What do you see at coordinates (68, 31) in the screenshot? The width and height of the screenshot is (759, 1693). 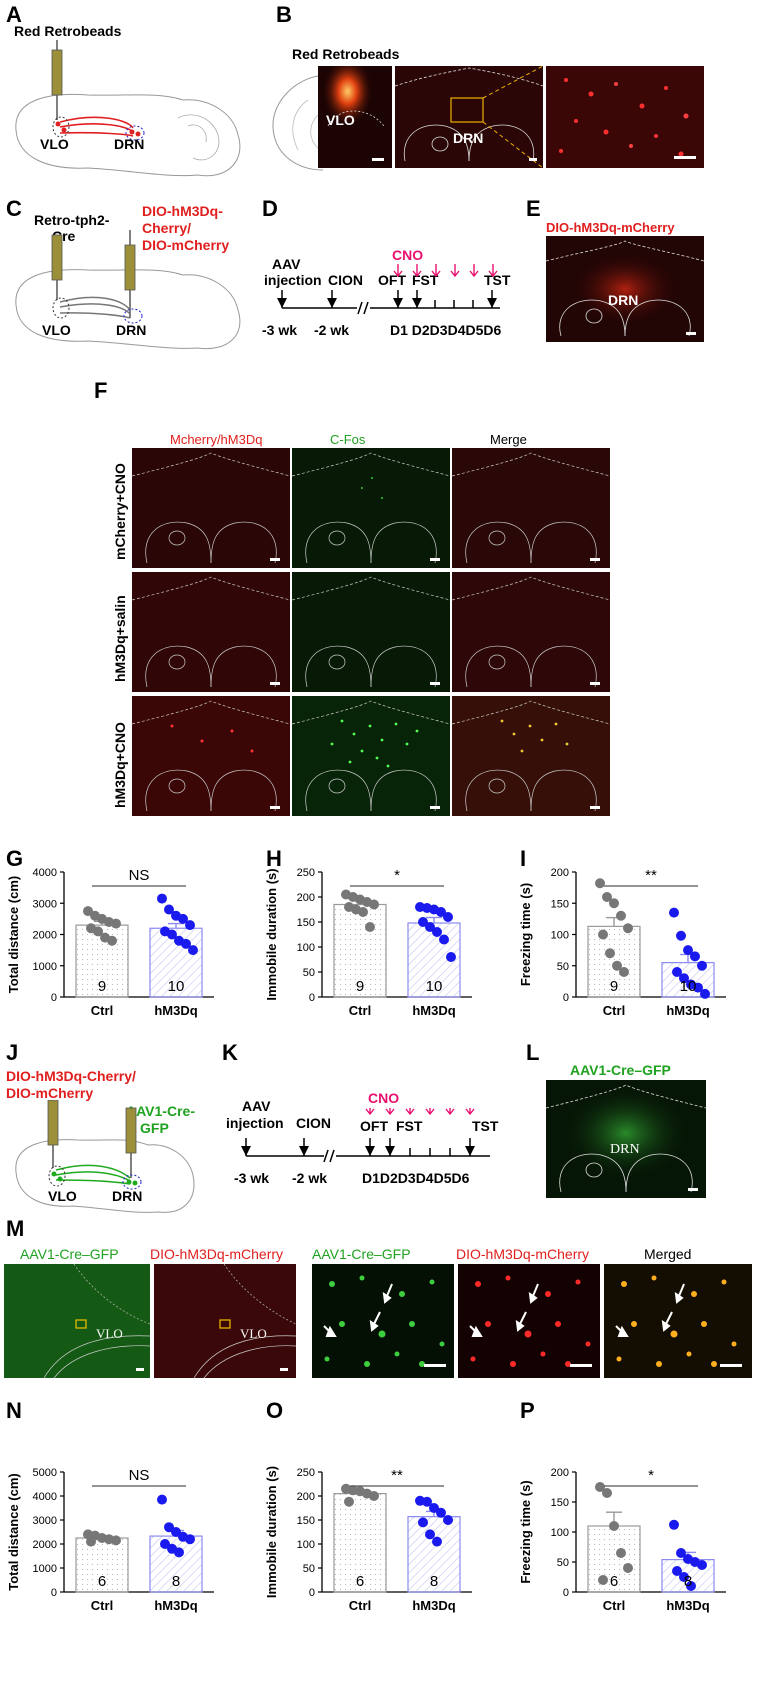 I see `panel-a-title: Red Retrobeads` at bounding box center [68, 31].